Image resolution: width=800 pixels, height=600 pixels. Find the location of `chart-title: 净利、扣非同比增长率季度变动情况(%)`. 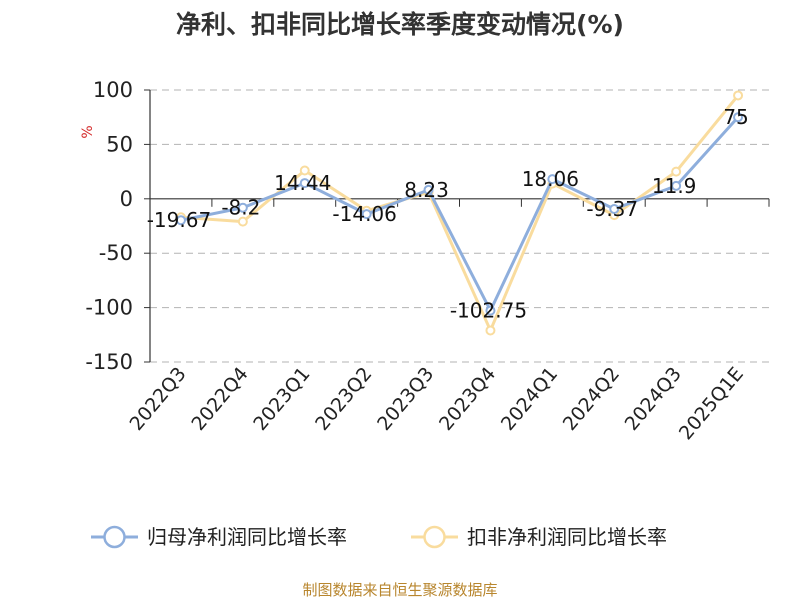

chart-title: 净利、扣非同比增长率季度变动情况(%) is located at coordinates (400, 24).